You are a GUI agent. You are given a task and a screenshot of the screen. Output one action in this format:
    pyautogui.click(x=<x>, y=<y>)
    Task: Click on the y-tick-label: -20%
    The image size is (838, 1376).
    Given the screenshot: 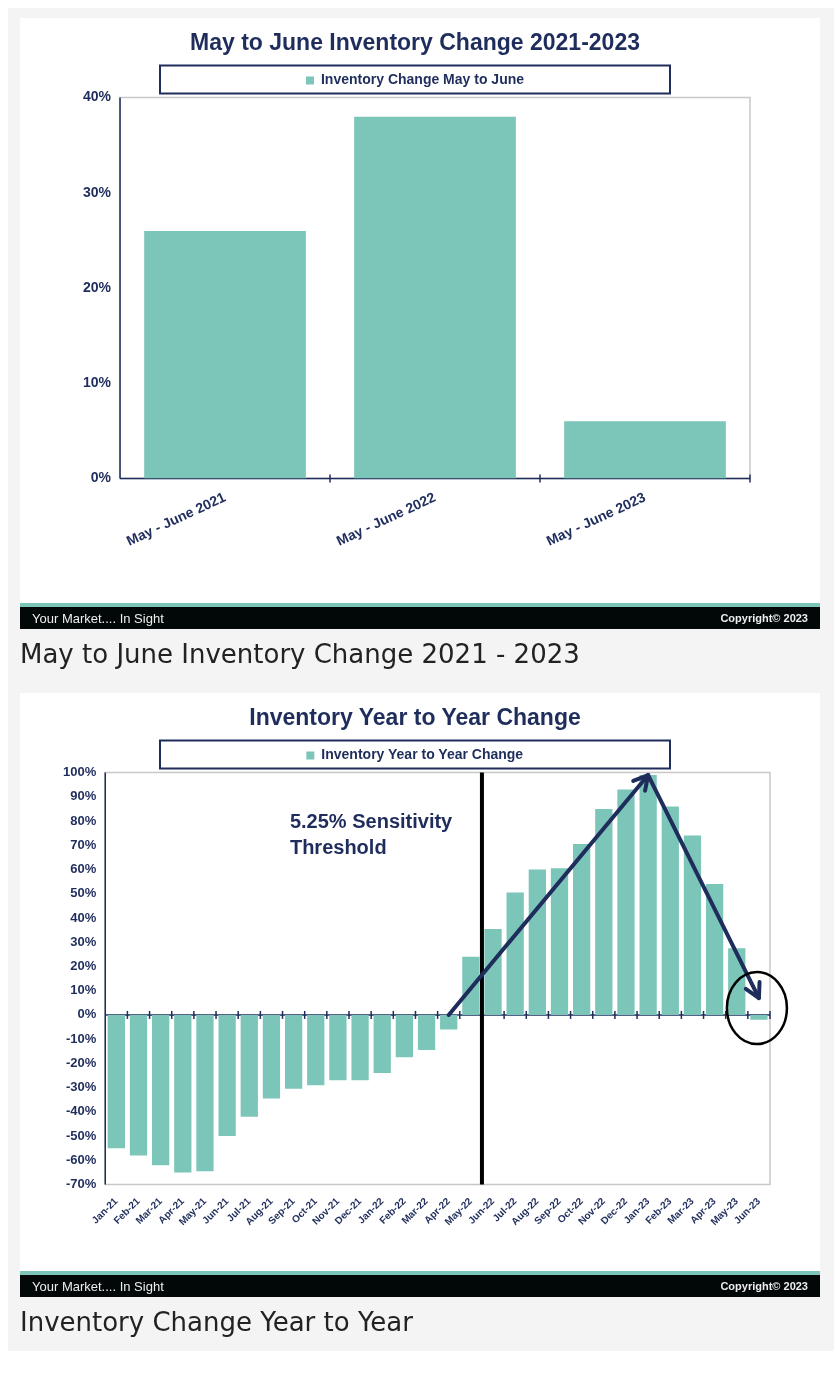 What is the action you would take?
    pyautogui.click(x=81, y=1062)
    